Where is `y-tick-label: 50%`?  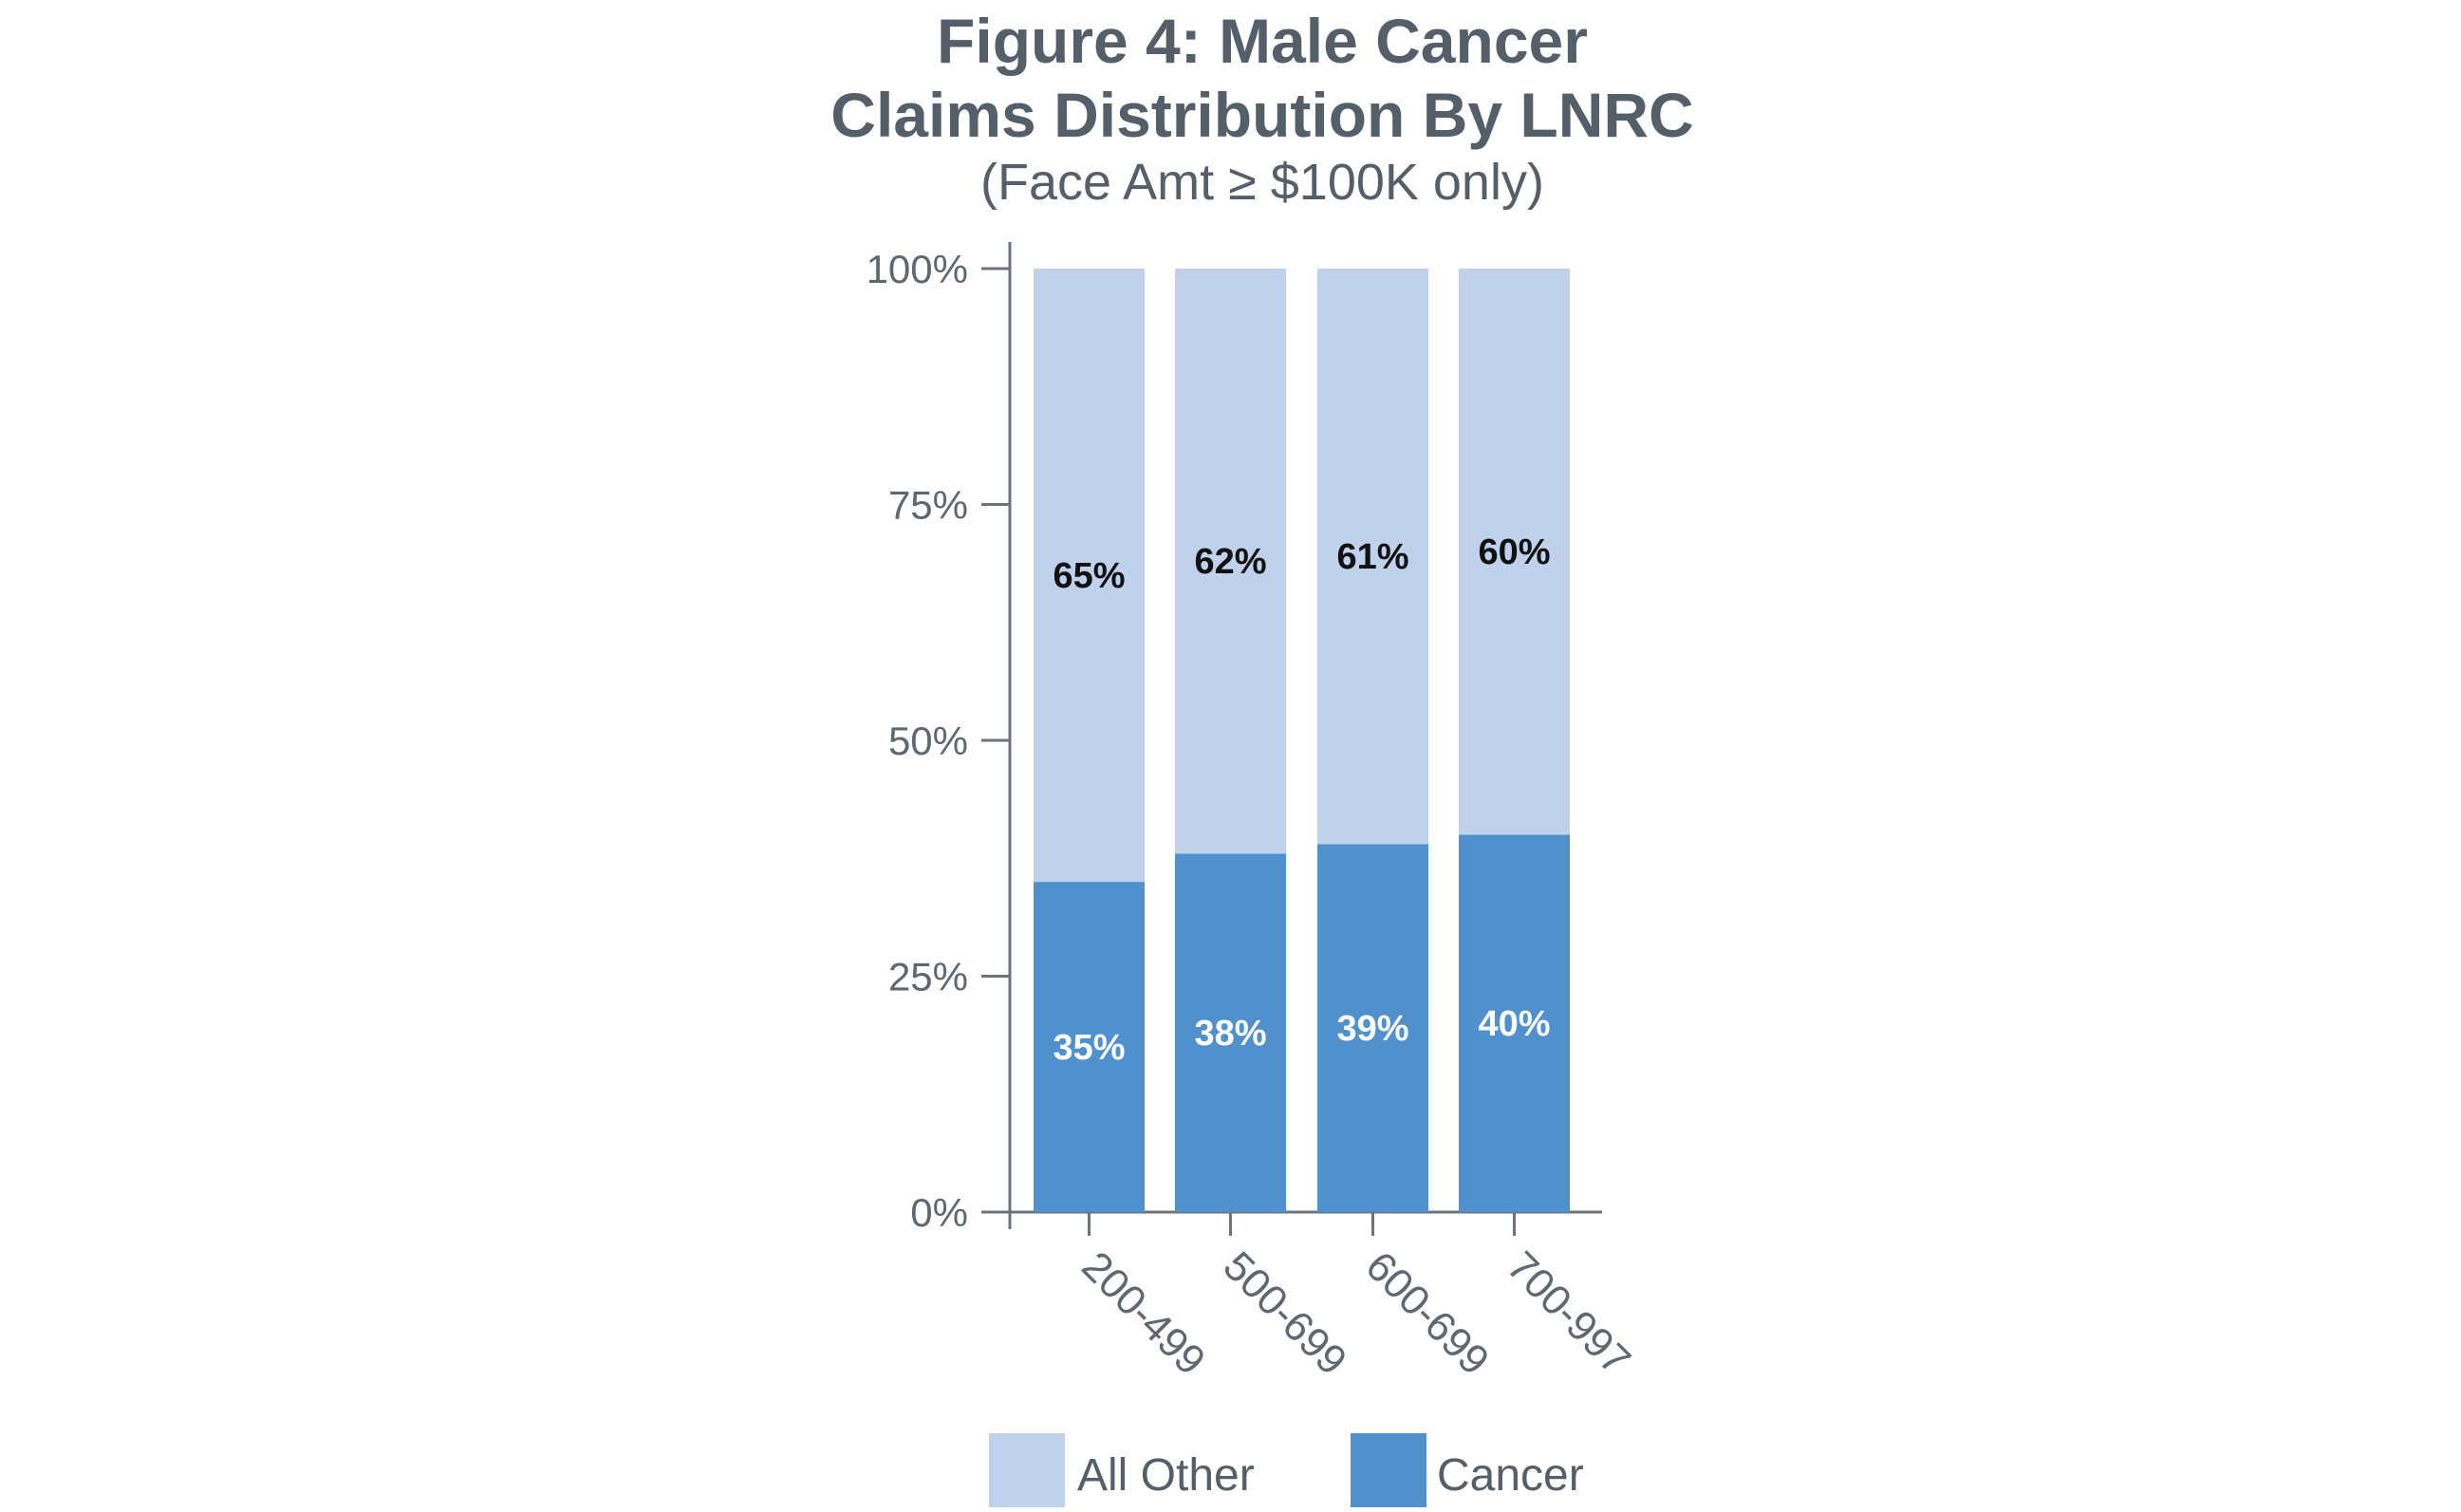
y-tick-label: 50% is located at coordinates (928, 741).